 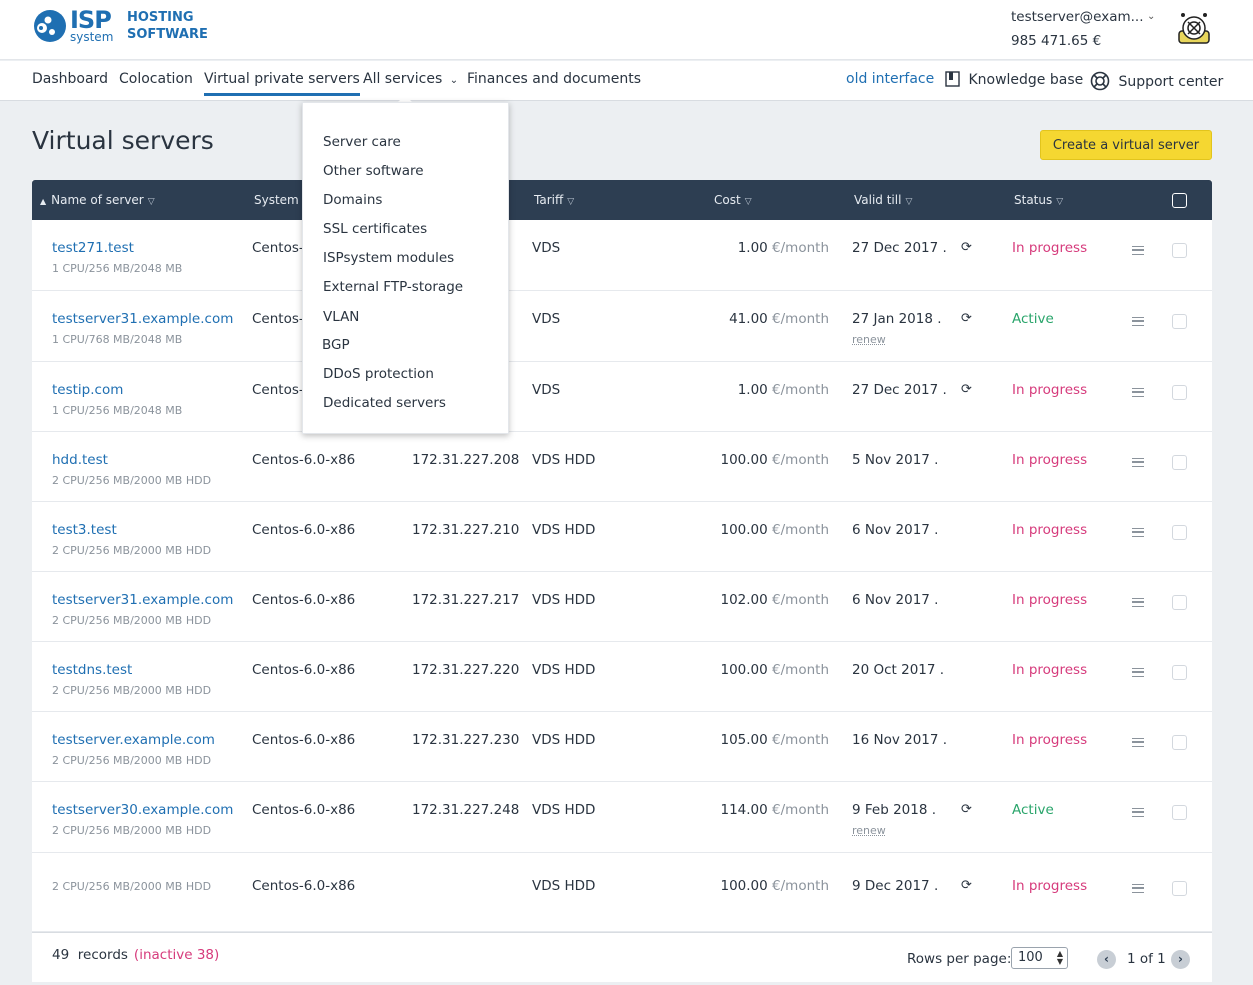 What do you see at coordinates (389, 258) in the screenshot?
I see `dropdown-item: ISPsystem modules` at bounding box center [389, 258].